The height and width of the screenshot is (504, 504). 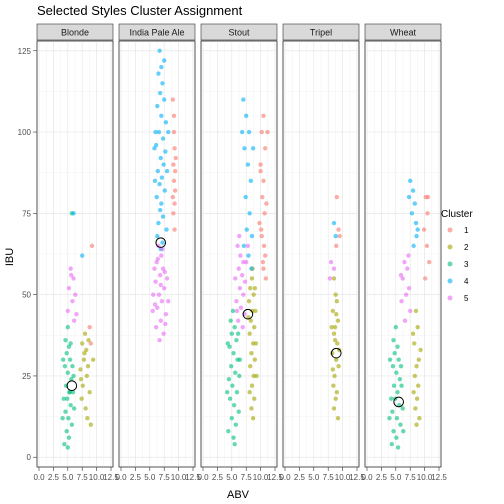 What do you see at coordinates (466, 281) in the screenshot?
I see `legend-label: 4` at bounding box center [466, 281].